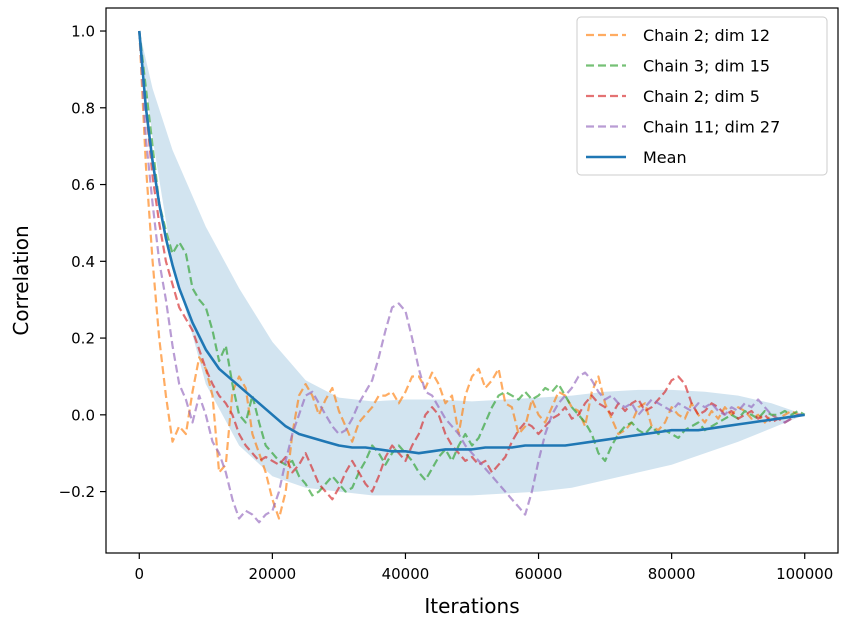  Describe the element at coordinates (83, 108) in the screenshot. I see `y-tick-label: 0.8` at that location.